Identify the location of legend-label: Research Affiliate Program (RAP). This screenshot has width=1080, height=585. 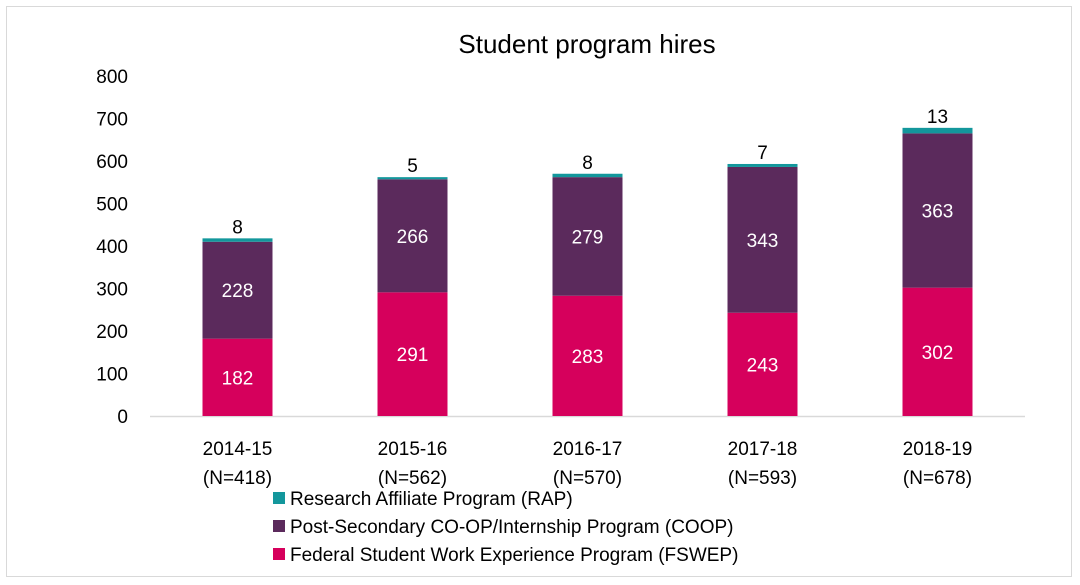
(431, 499).